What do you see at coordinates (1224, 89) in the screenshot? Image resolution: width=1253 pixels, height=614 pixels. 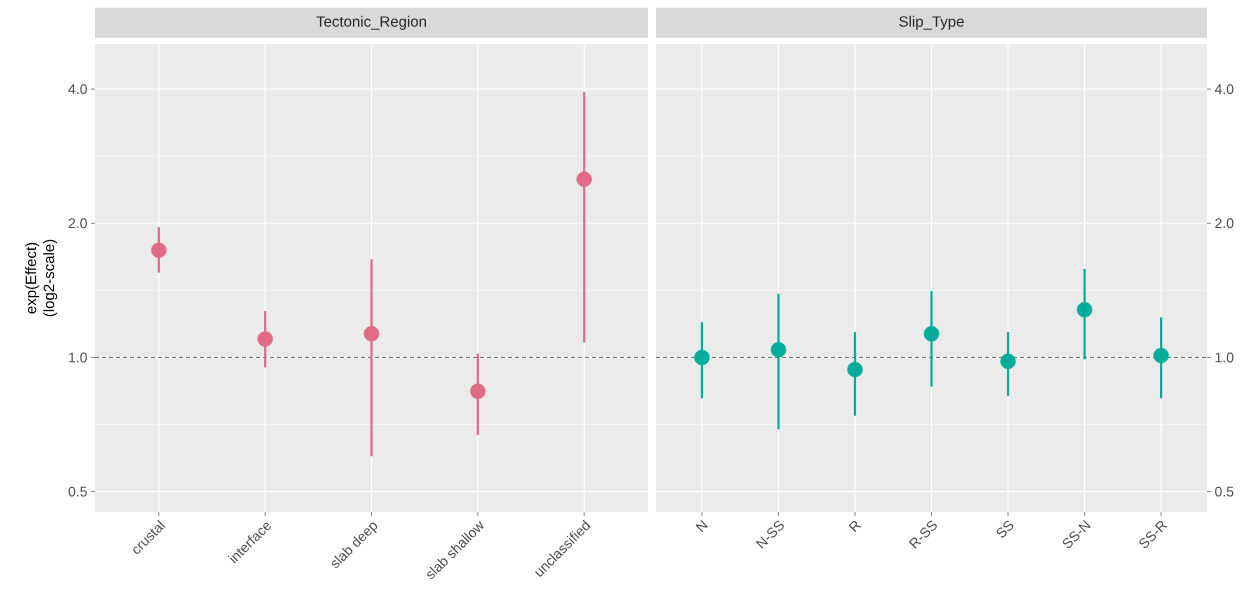 I see `y2-tick-label: 4.0` at bounding box center [1224, 89].